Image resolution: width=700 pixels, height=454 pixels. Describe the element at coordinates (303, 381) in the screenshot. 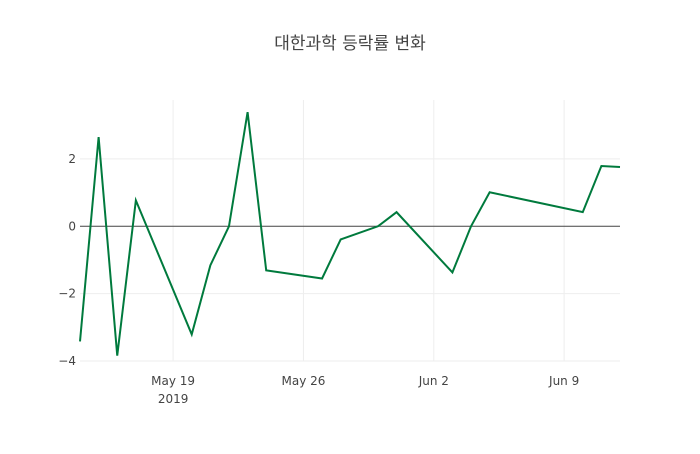

I see `x-tick-label: May 26` at that location.